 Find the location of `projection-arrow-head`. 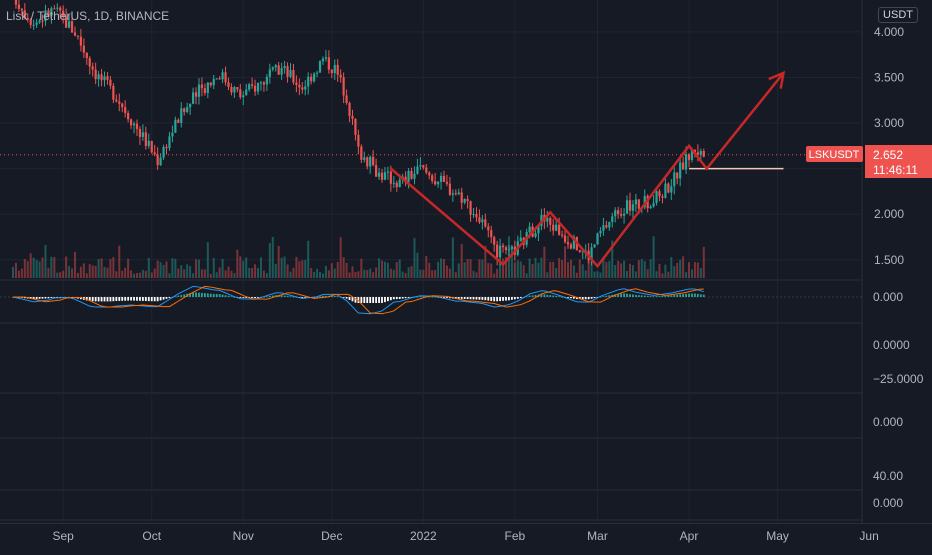

projection-arrow-head is located at coordinates (777, 79).